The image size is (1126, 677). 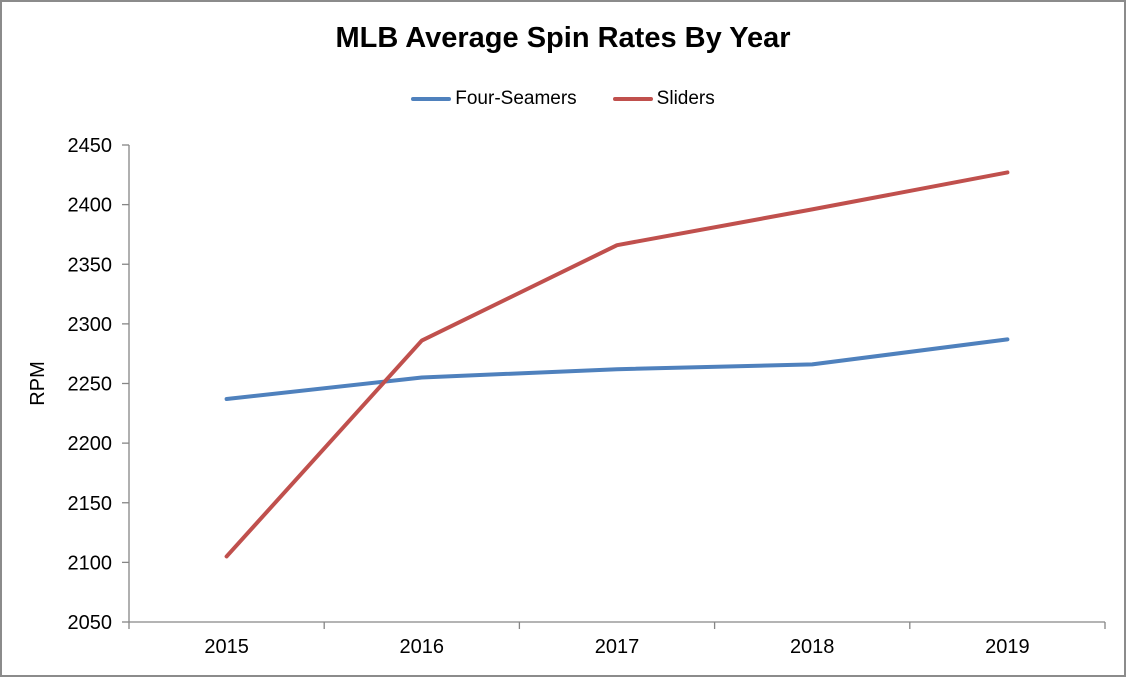 I want to click on y-tick-label: 2150, so click(x=90, y=504).